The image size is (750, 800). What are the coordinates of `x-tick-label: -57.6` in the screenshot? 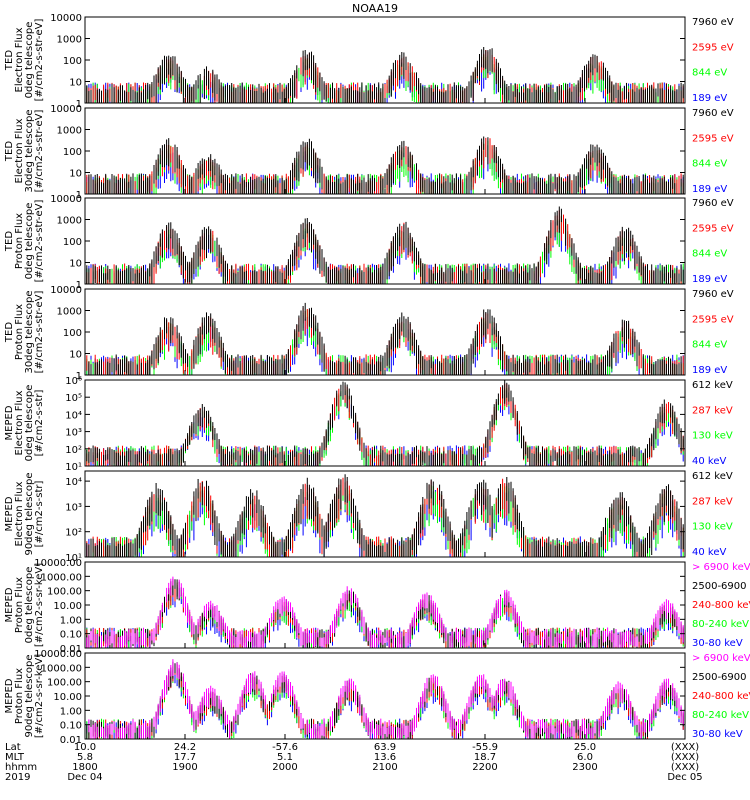 It's located at (285, 747).